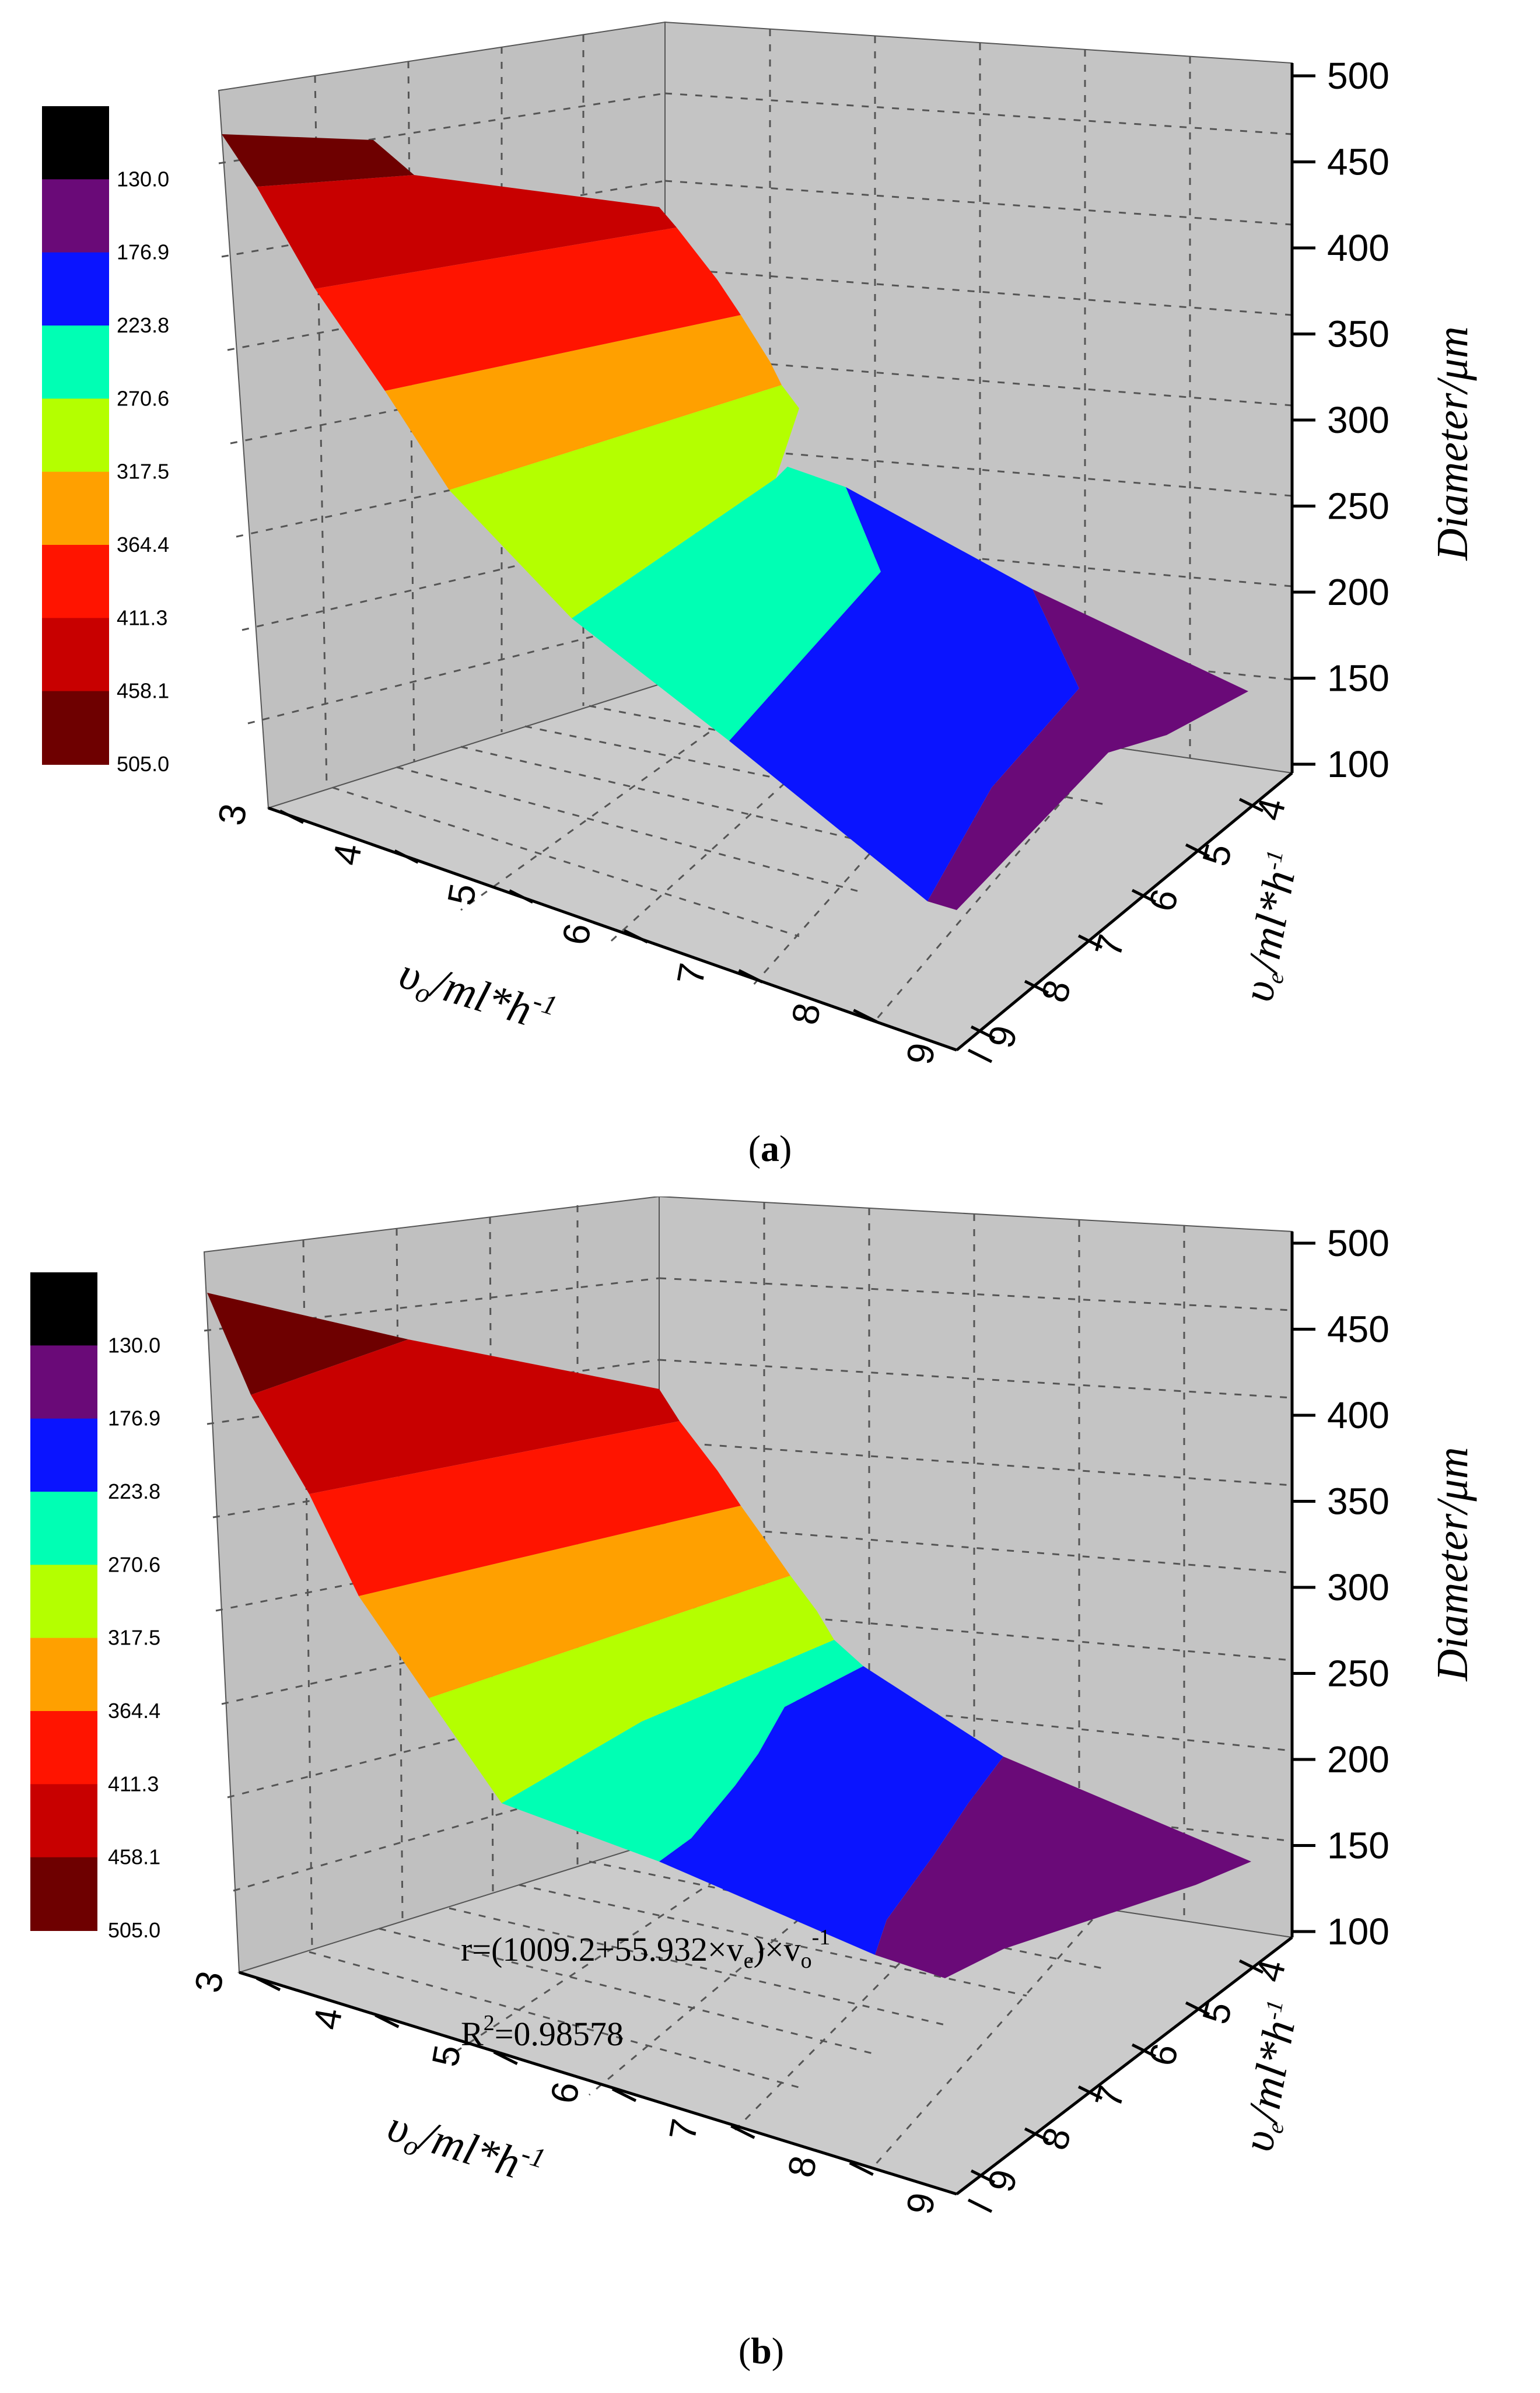 The width and height of the screenshot is (1540, 2393). Describe the element at coordinates (1110, 2097) in the screenshot. I see `y-tick-label: 7` at that location.